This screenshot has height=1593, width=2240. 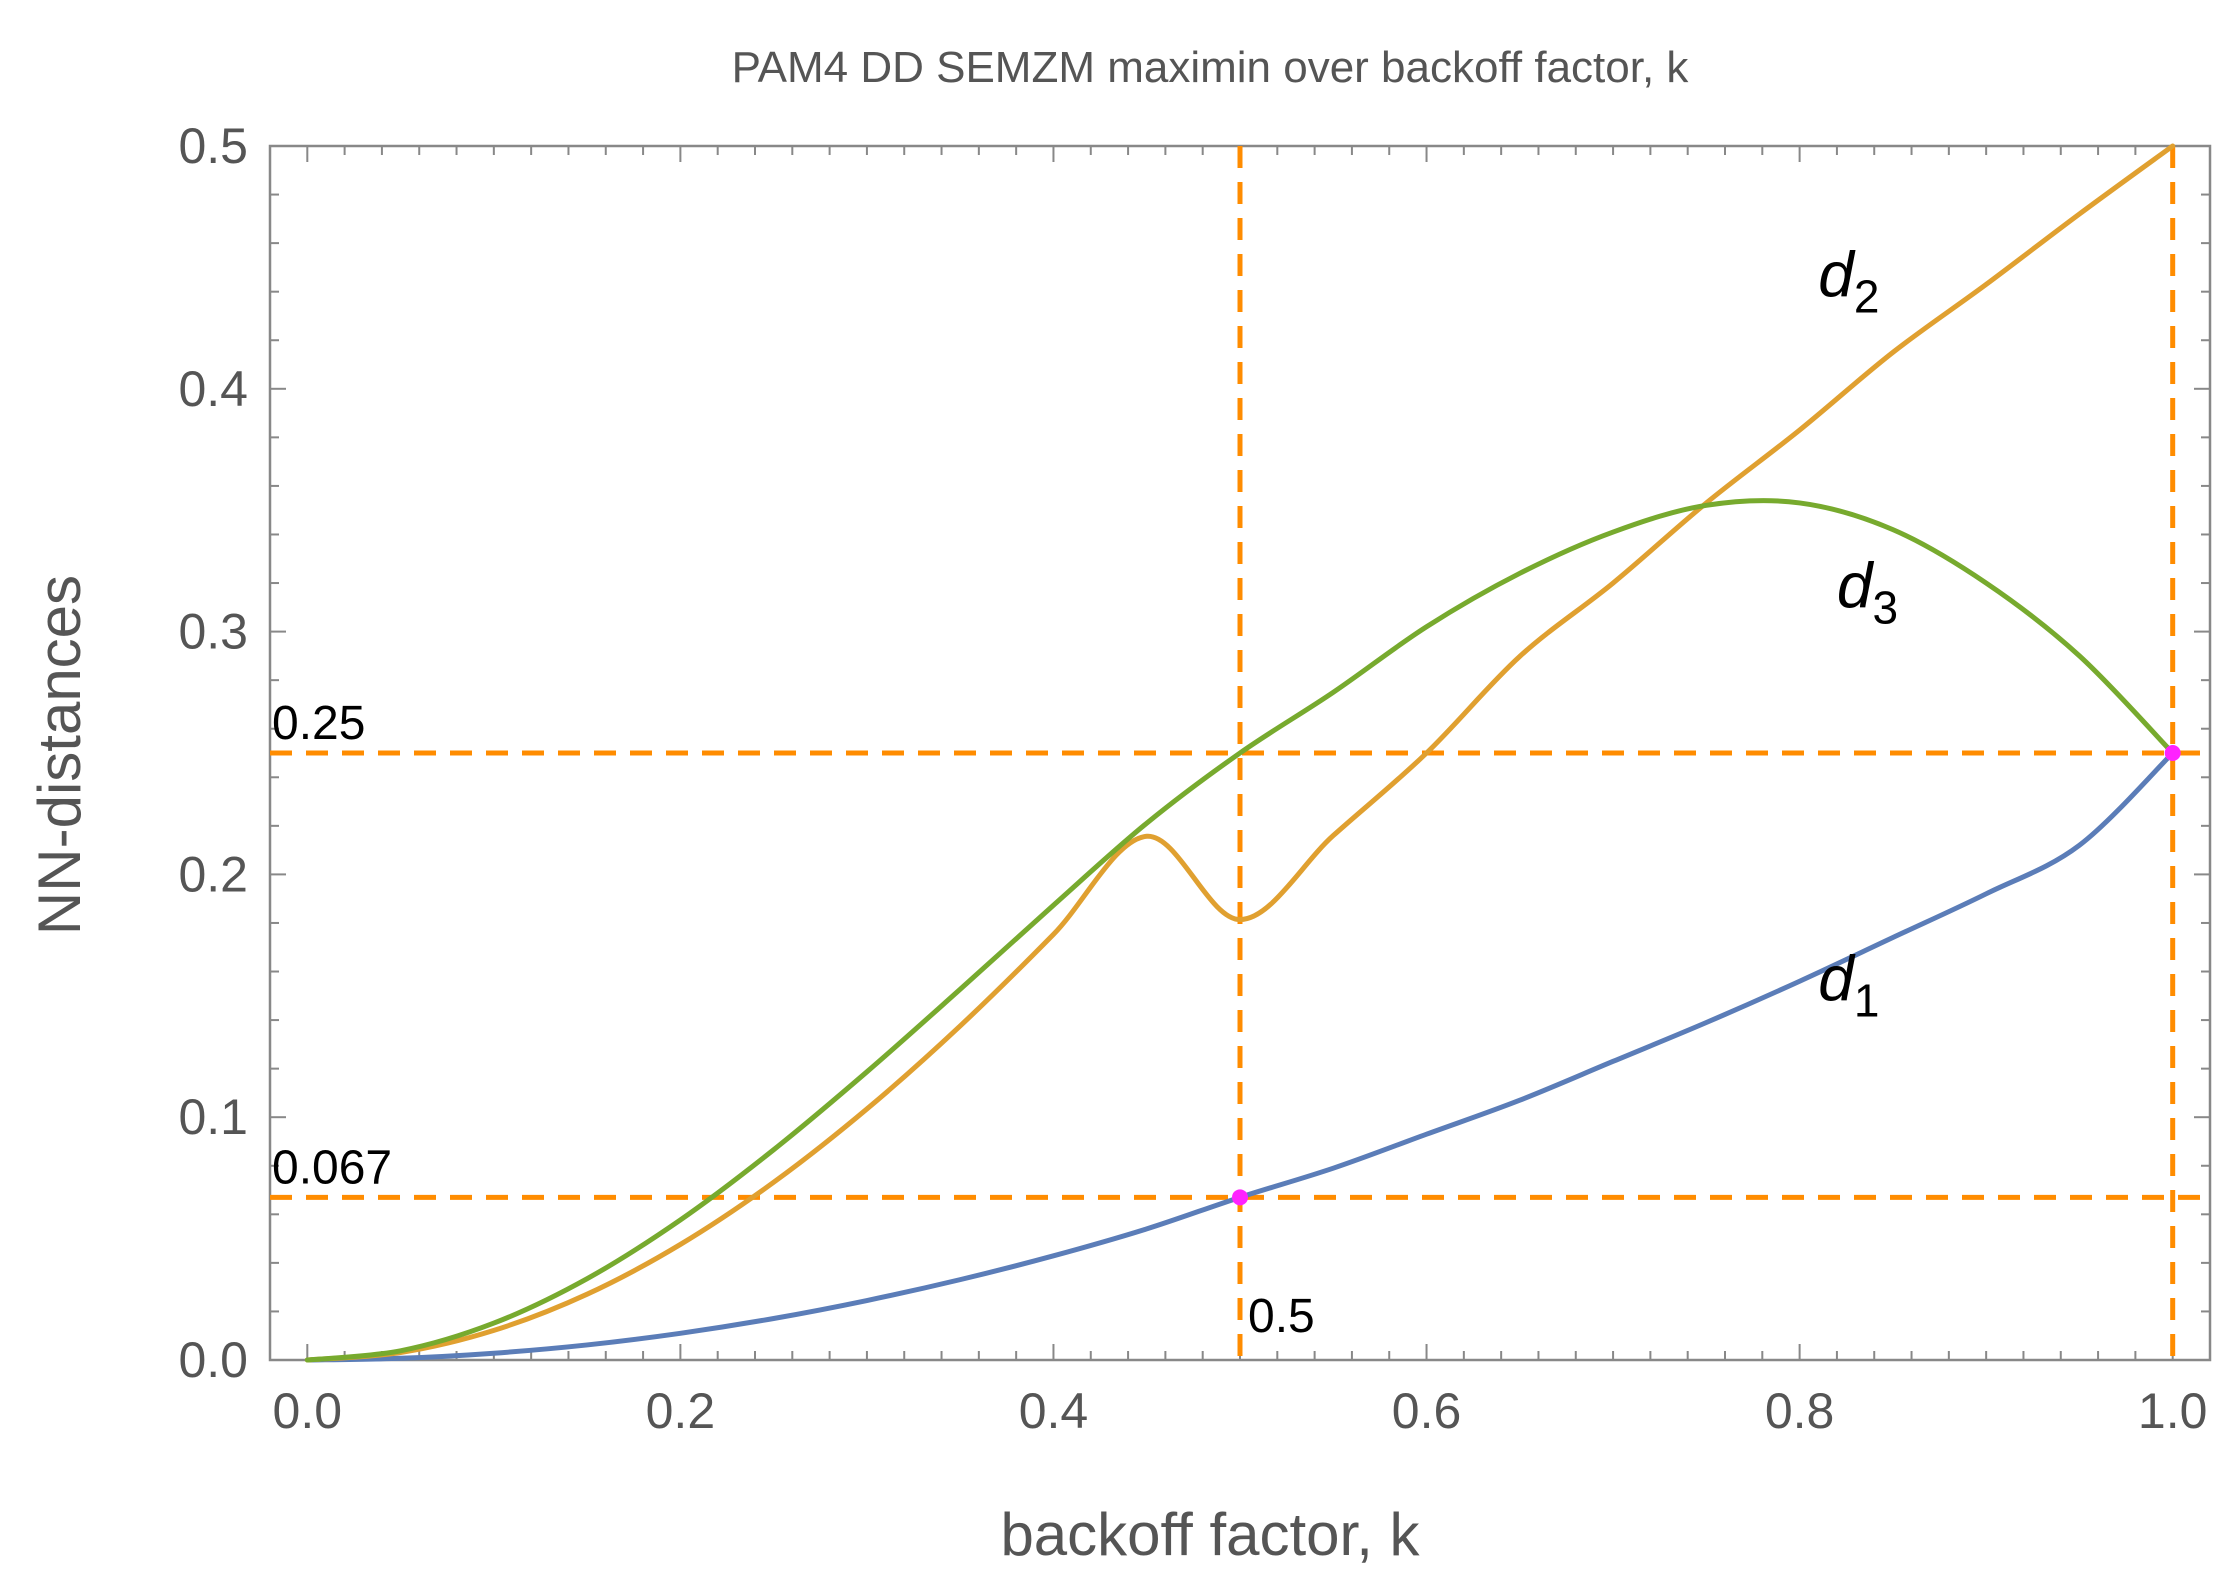 What do you see at coordinates (1281, 1316) in the screenshot?
I see `reference-line-label: 0.5` at bounding box center [1281, 1316].